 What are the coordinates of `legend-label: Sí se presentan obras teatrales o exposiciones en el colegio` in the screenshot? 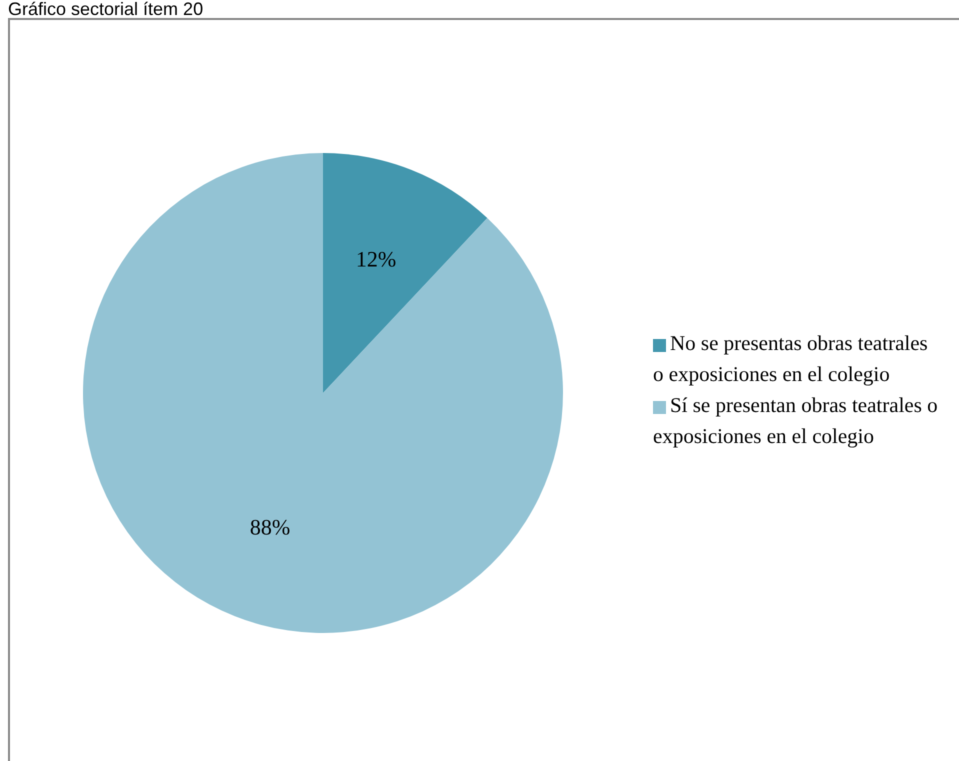 It's located at (795, 420).